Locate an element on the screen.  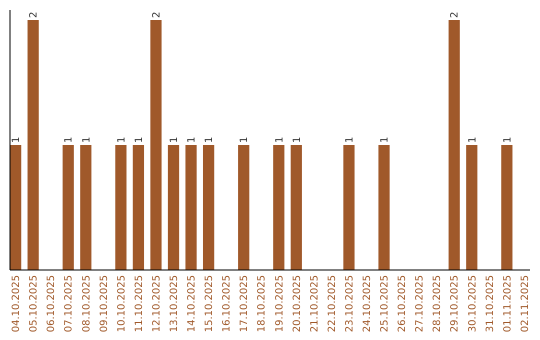
x-tick-label: 01.11.2025 is located at coordinates (508, 303).